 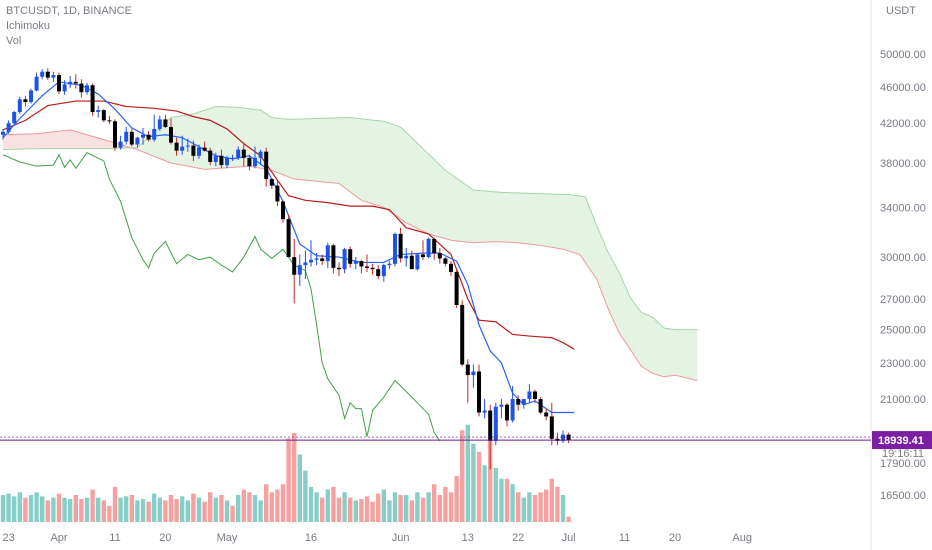 I want to click on indicator-label-volume: Vol, so click(x=14, y=41).